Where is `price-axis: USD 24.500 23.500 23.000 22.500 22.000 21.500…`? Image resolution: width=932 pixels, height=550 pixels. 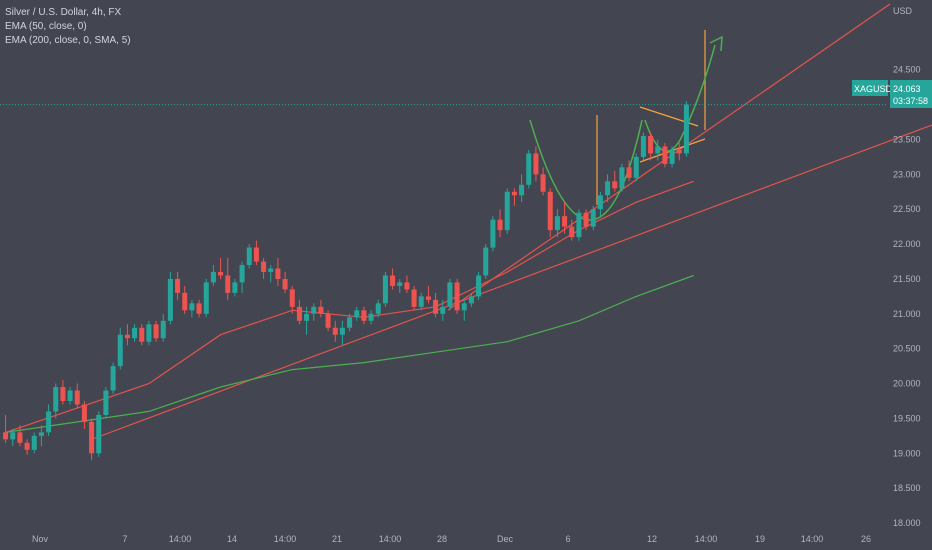 price-axis: USD 24.500 23.500 23.000 22.500 22.000 21.500… is located at coordinates (907, 267).